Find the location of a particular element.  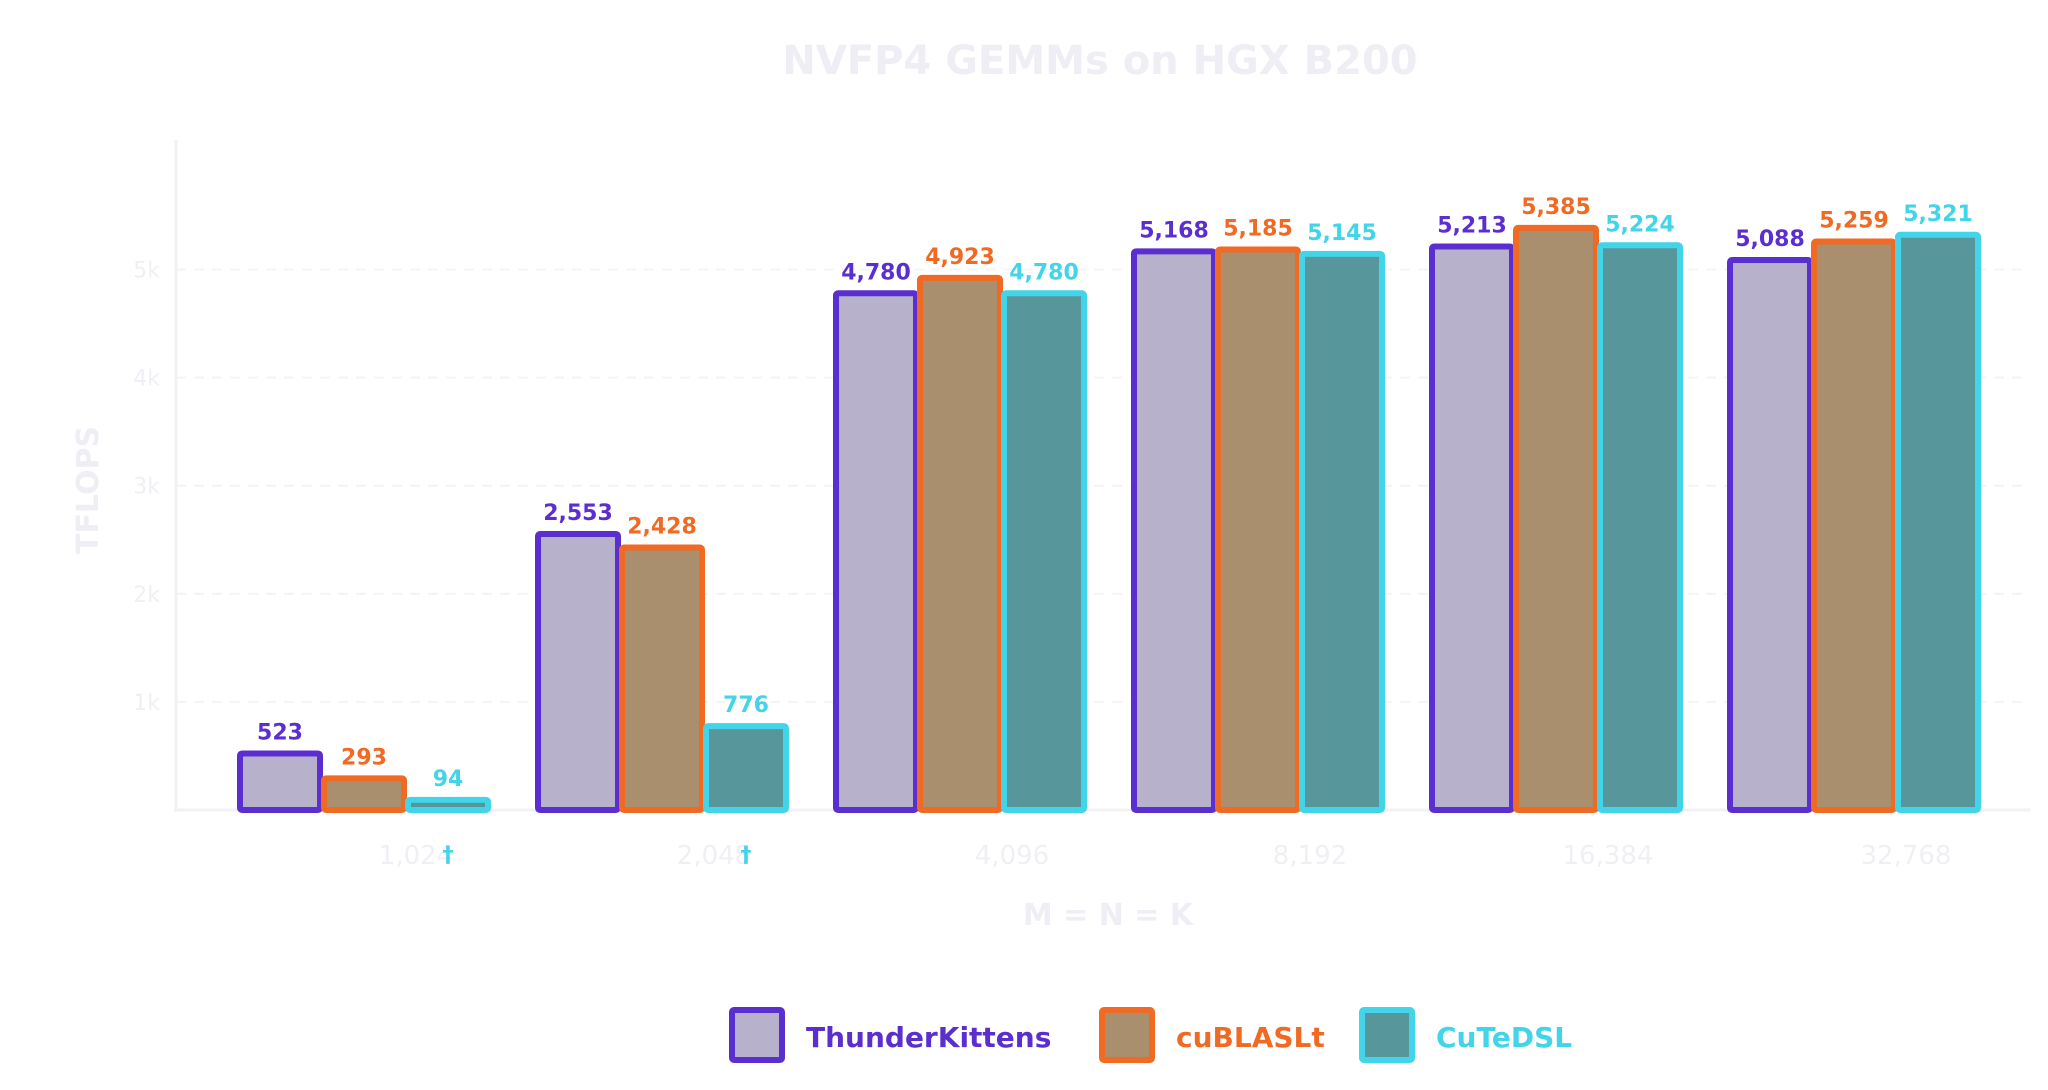

legend-item: cuBLASLt is located at coordinates (1212, 1035).